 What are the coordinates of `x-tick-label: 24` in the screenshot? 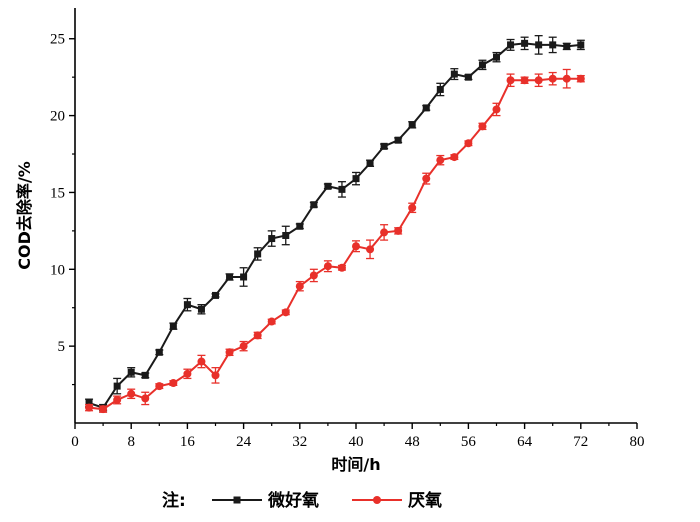 It's located at (244, 442).